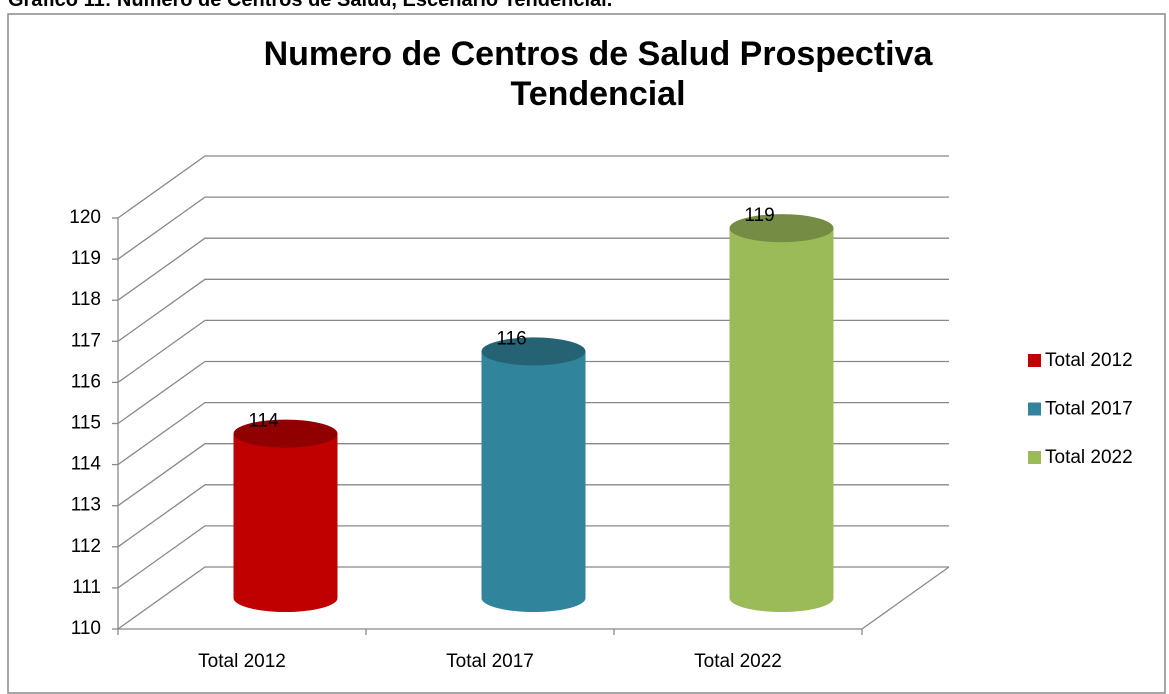 Image resolution: width=1169 pixels, height=694 pixels. Describe the element at coordinates (242, 661) in the screenshot. I see `x-tick-label: Total 2012` at that location.